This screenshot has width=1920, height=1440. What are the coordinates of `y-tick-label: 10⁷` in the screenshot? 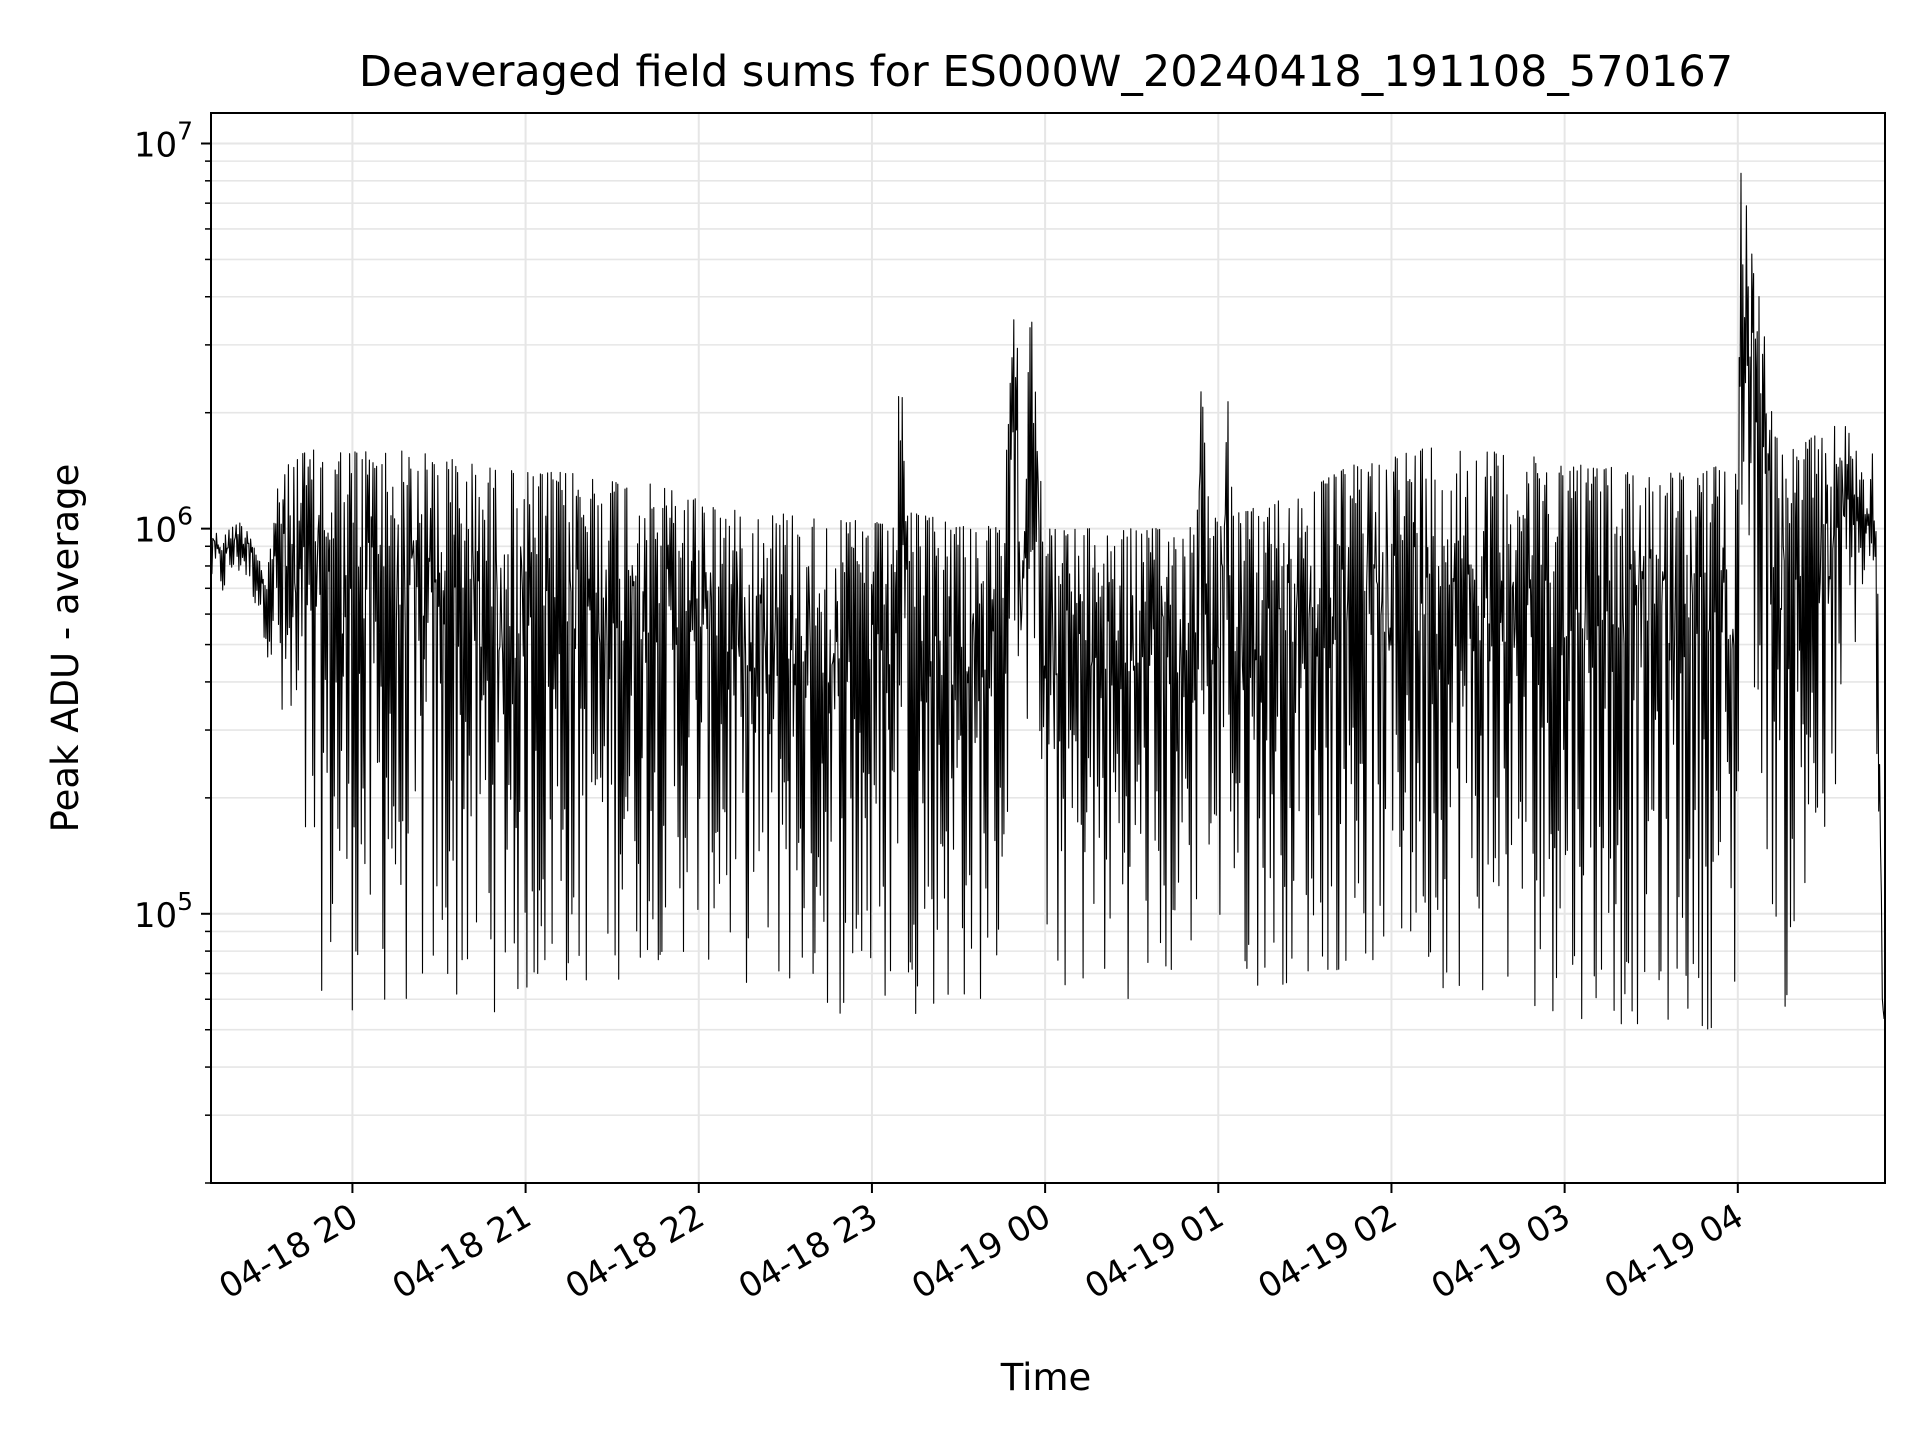 It's located at (163, 140).